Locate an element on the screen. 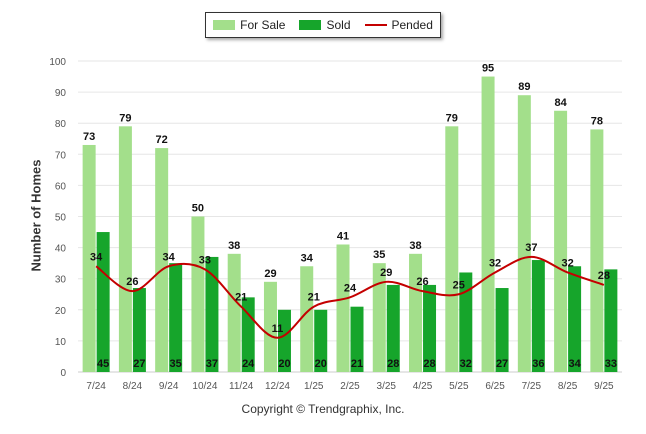 The image size is (646, 434). pended-value-label: 25 is located at coordinates (459, 285).